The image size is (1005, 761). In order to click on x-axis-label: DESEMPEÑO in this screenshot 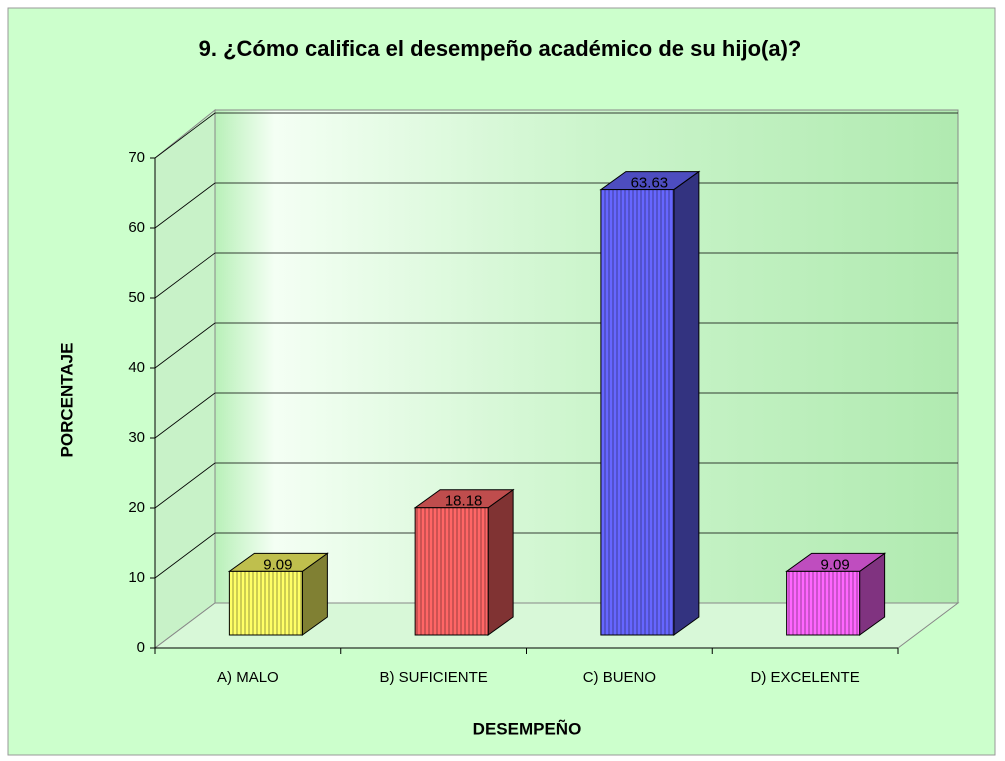, I will do `click(527, 728)`.